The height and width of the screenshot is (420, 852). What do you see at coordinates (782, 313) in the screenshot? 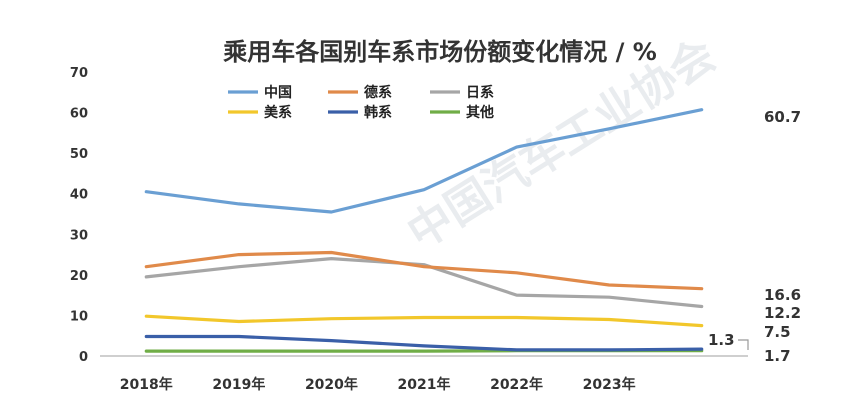
I see `end-value-label: 12.2` at bounding box center [782, 313].